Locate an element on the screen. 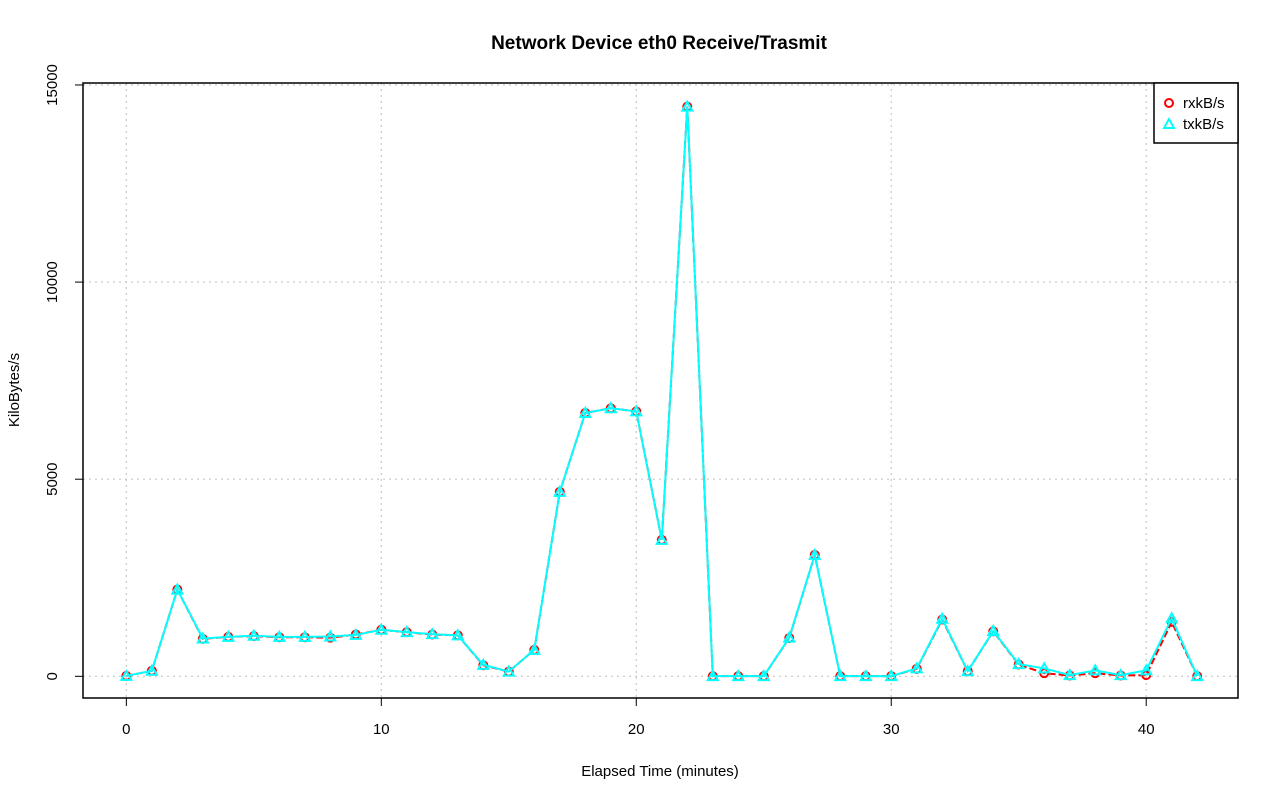 The width and height of the screenshot is (1280, 801). x-tick-label: 0 is located at coordinates (126, 729).